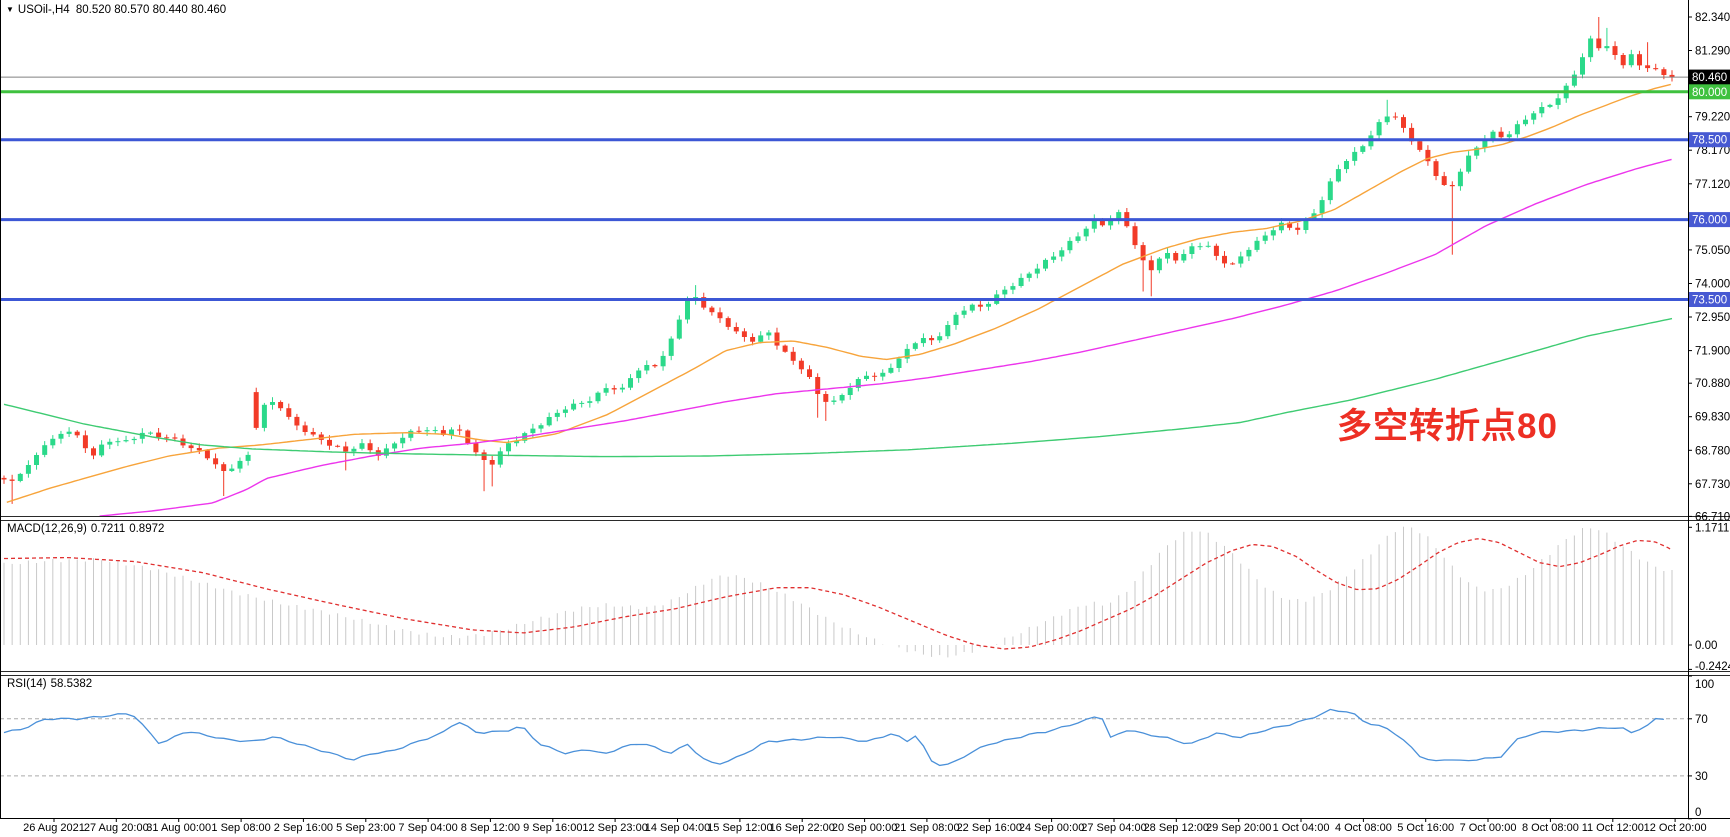 Image resolution: width=1730 pixels, height=837 pixels. Describe the element at coordinates (490, 828) in the screenshot. I see `time-tick-label: 8 Sep 12:00` at that location.